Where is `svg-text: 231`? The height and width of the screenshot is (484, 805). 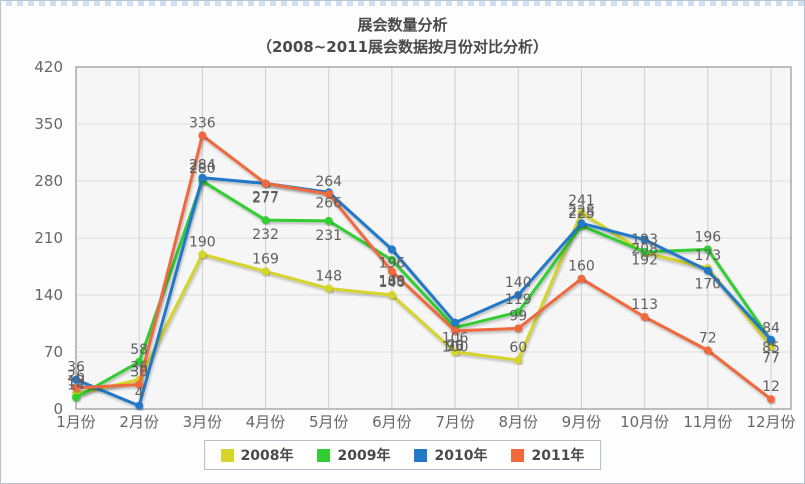 svg-text: 231 is located at coordinates (328, 236).